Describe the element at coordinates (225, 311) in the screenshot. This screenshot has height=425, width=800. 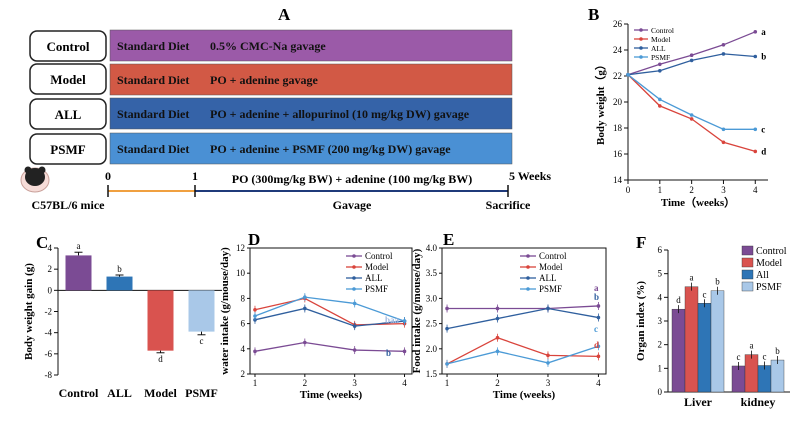
I see `y-axis-label: water intake (g/mouse/day)` at that location.